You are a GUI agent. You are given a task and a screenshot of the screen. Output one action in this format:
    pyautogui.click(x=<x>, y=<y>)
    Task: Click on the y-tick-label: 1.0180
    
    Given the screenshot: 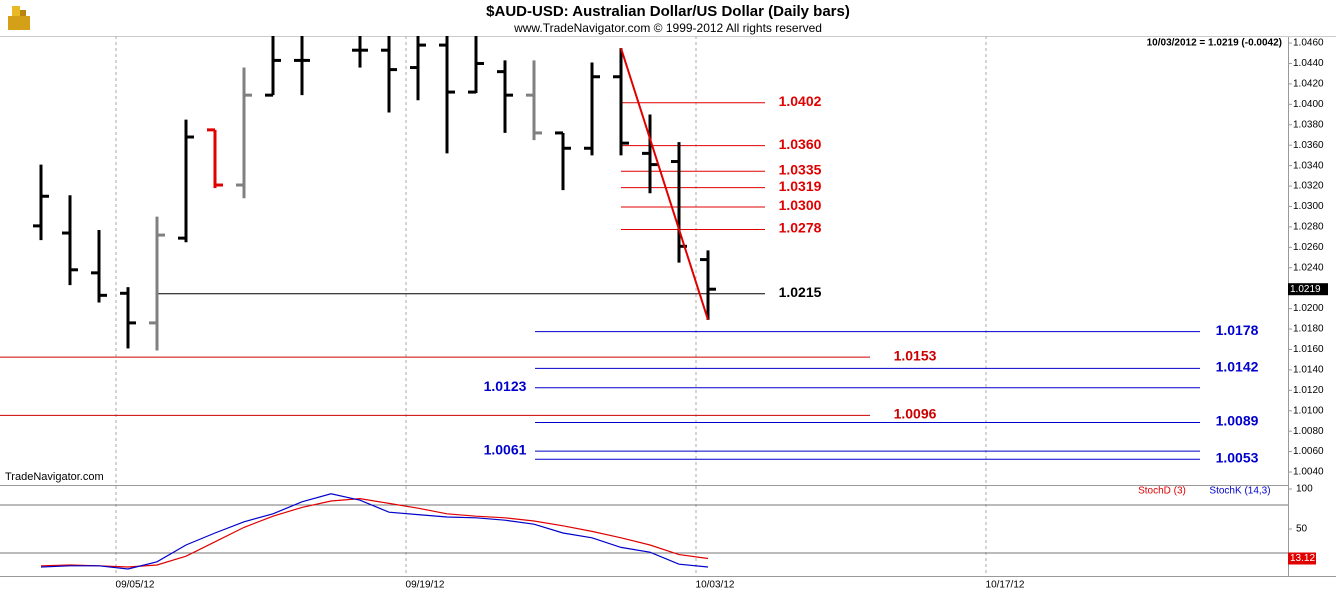 What is the action you would take?
    pyautogui.click(x=1308, y=329)
    